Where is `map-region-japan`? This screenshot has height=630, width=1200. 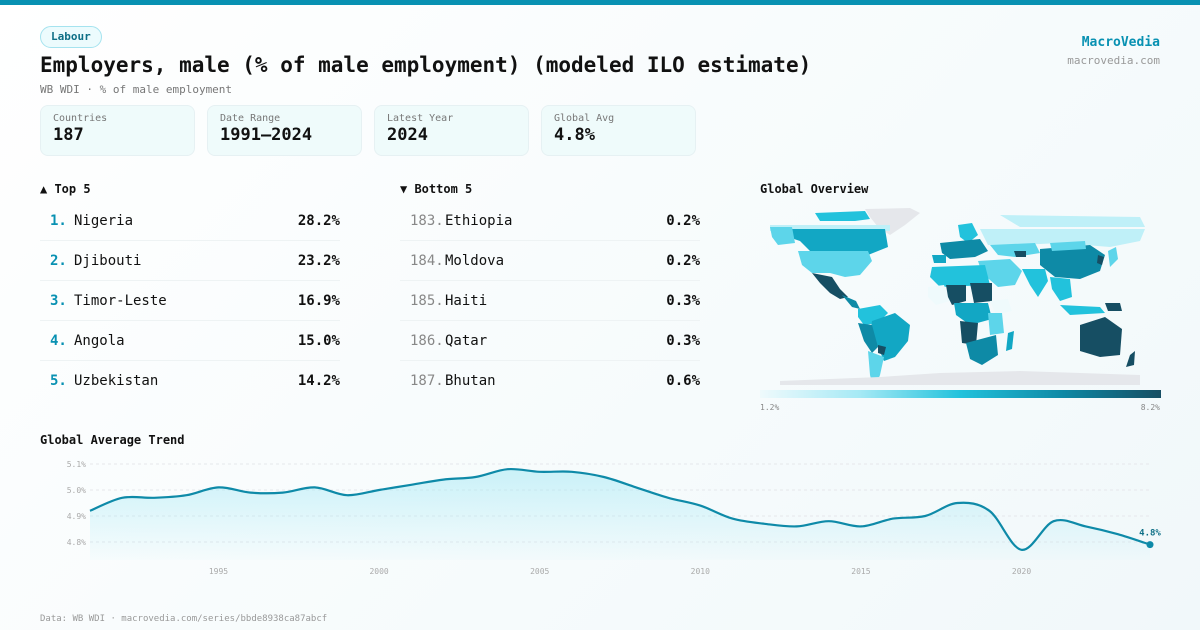
map-region-japan is located at coordinates (1113, 257).